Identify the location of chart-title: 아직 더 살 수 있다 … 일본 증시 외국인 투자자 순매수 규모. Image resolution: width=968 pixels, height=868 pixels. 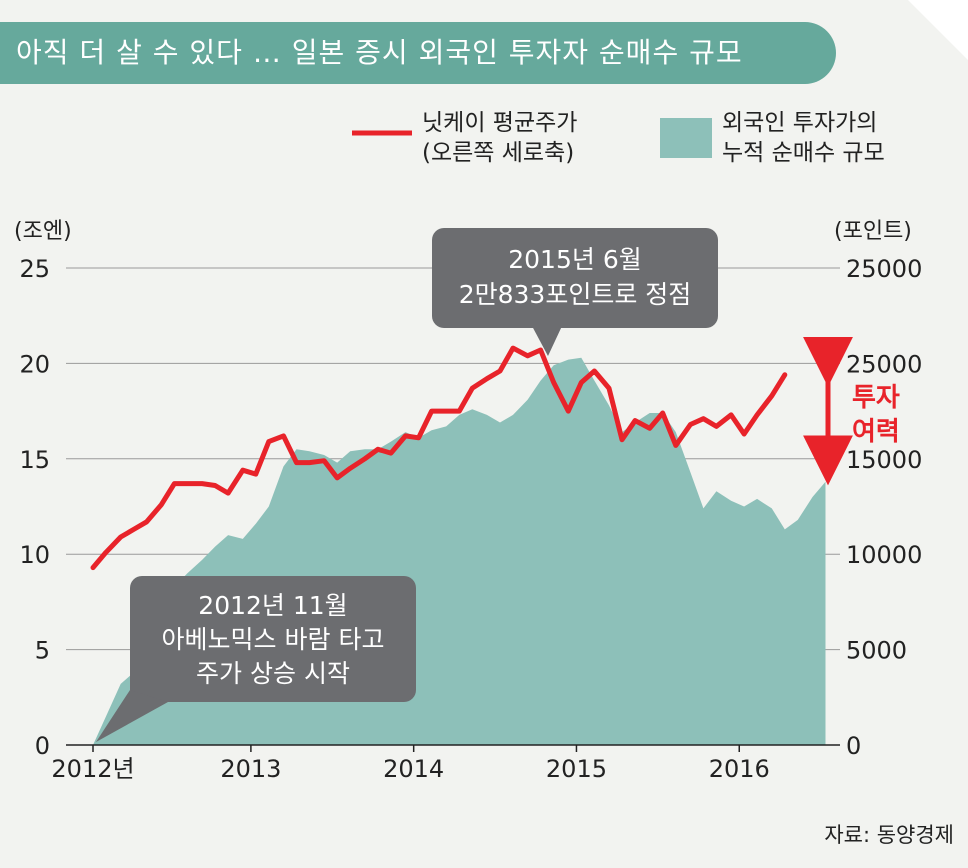
(418, 53).